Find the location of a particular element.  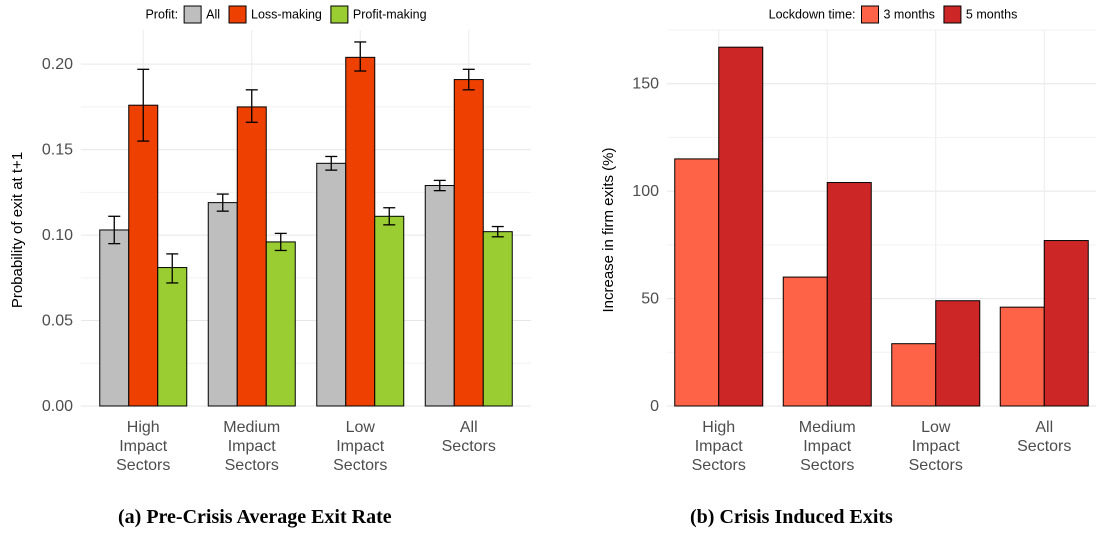

y-tick-label: 50 is located at coordinates (650, 299).